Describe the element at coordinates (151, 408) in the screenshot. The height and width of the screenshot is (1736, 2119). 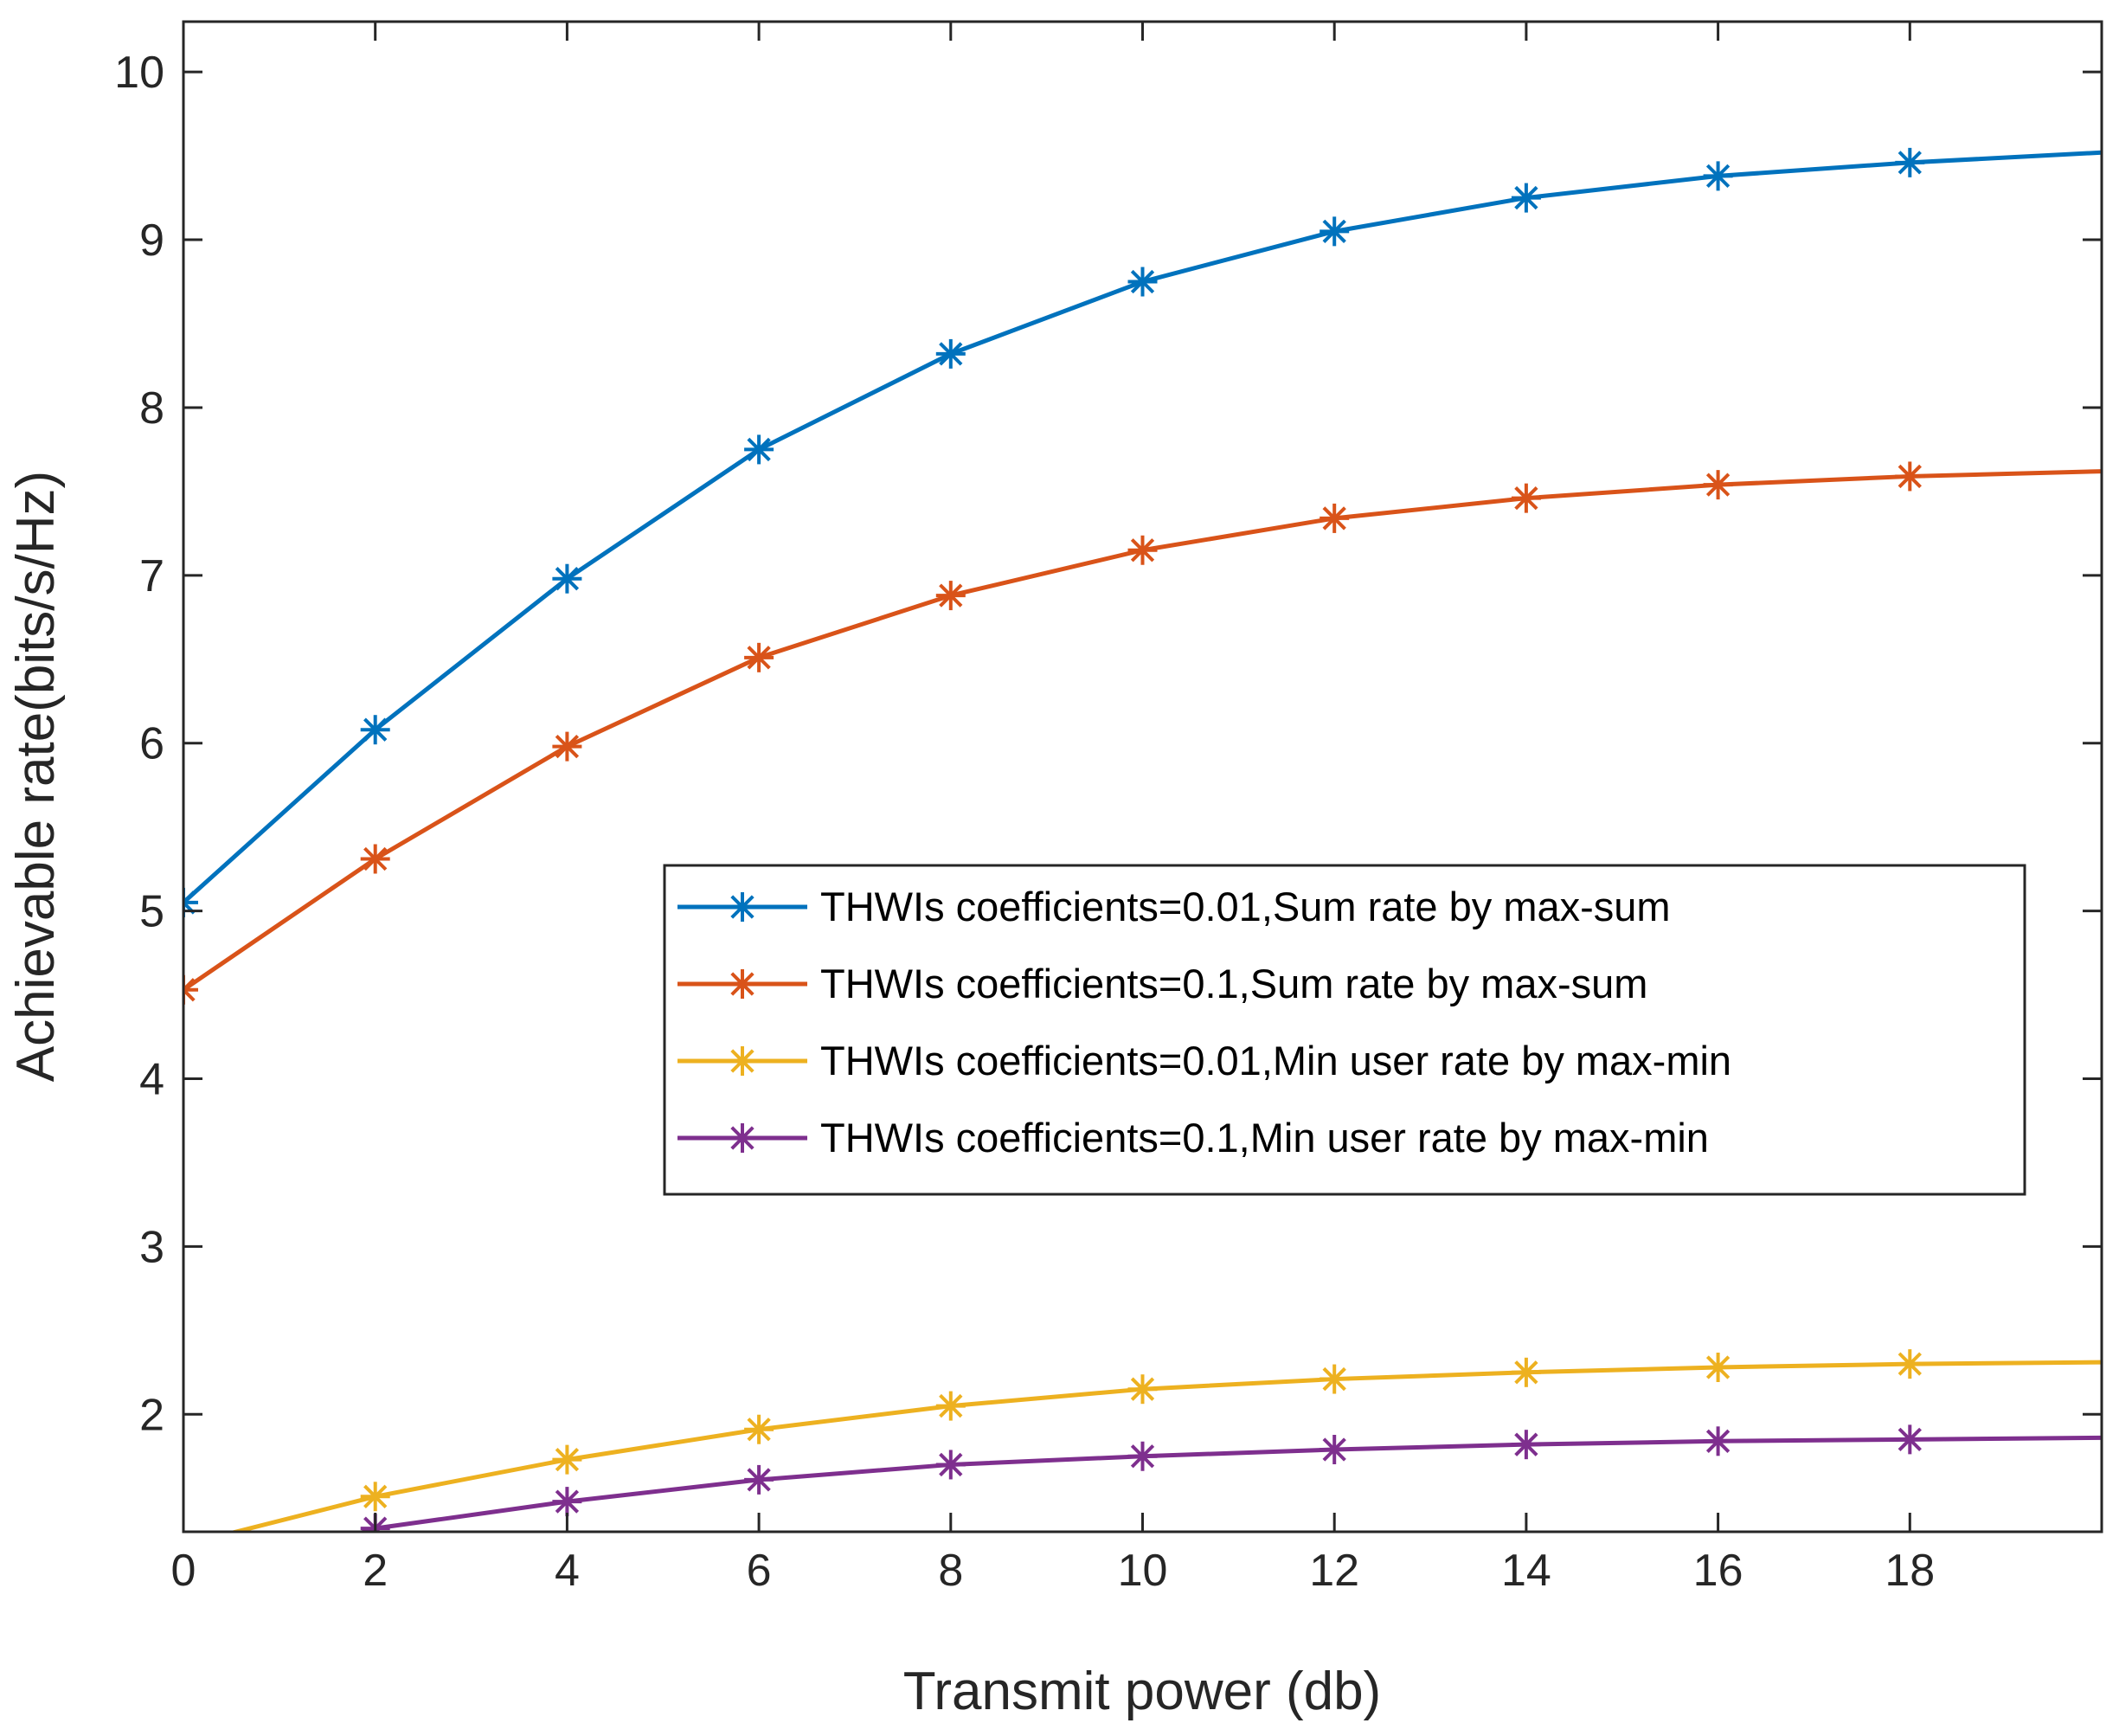
I see `y-tick-label: 8` at that location.